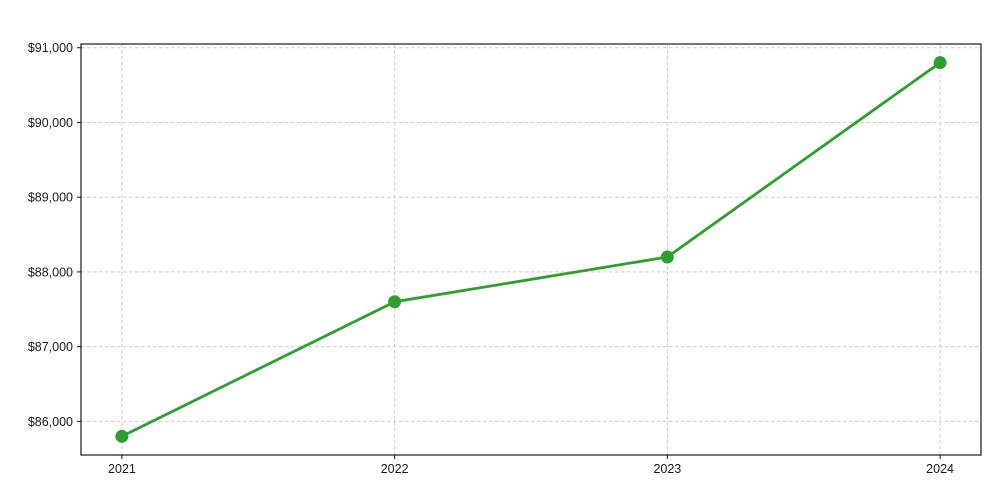 The width and height of the screenshot is (989, 490). Describe the element at coordinates (122, 469) in the screenshot. I see `x-tick-label: 2021` at that location.